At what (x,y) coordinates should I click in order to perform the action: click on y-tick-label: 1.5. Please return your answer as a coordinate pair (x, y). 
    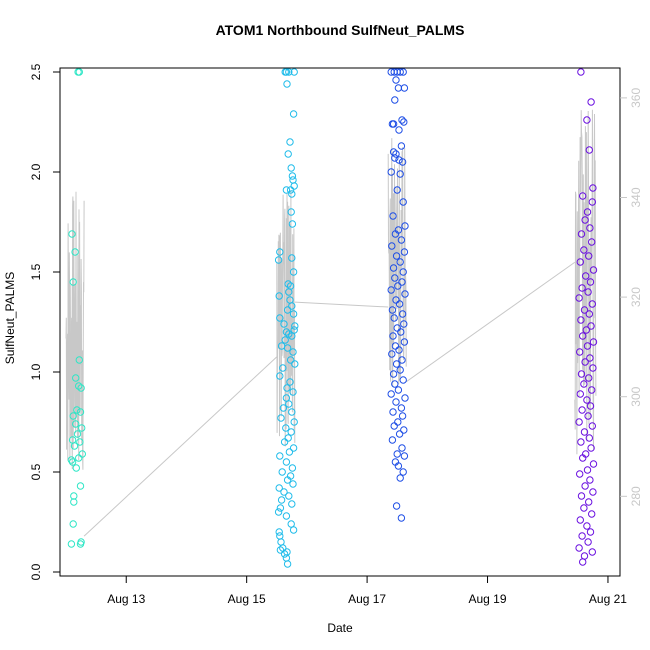
    Looking at the image, I should click on (36, 271).